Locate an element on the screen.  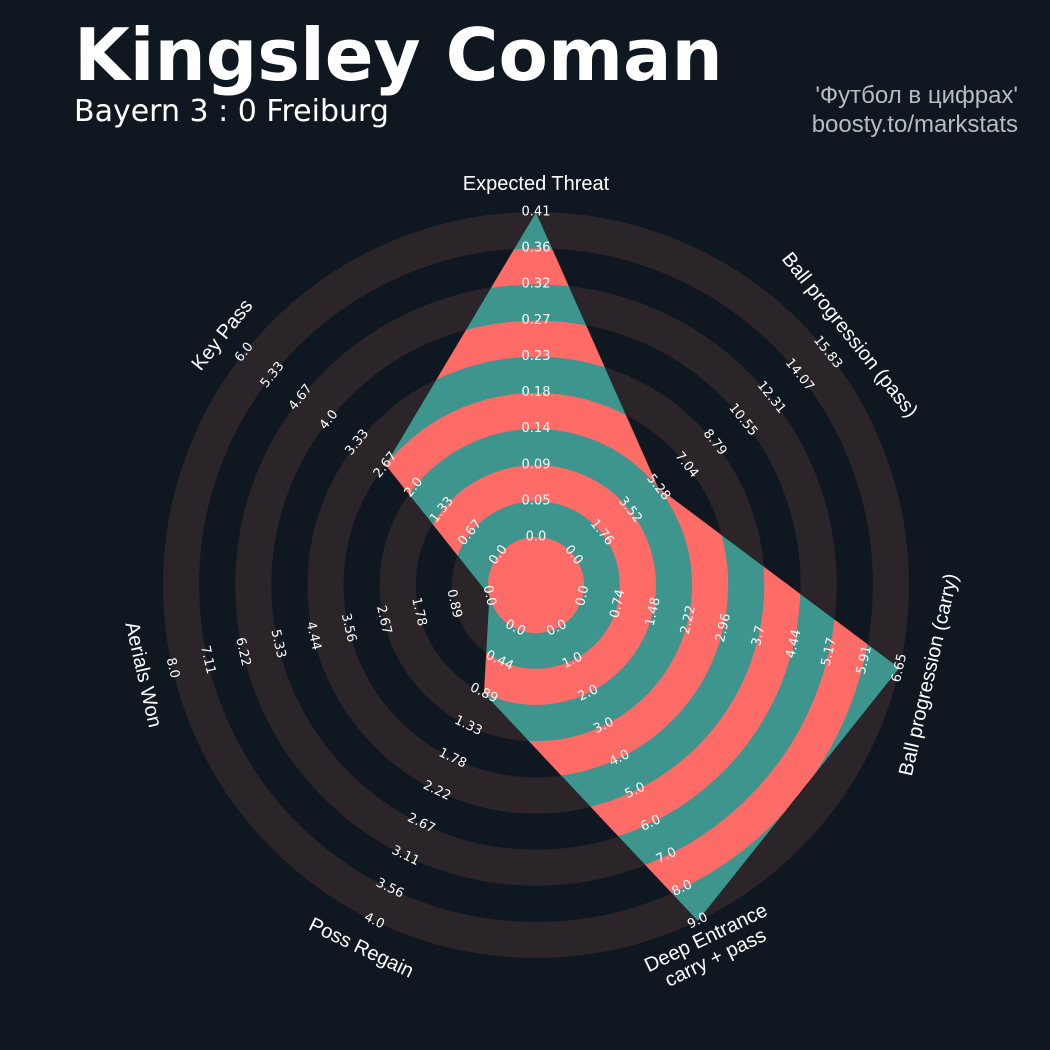
tick-label: 0.05 is located at coordinates (536, 500).